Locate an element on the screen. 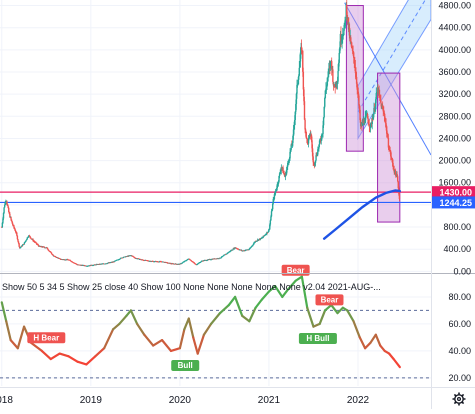 The height and width of the screenshot is (414, 475). x-tick-label: 2022 is located at coordinates (358, 400).